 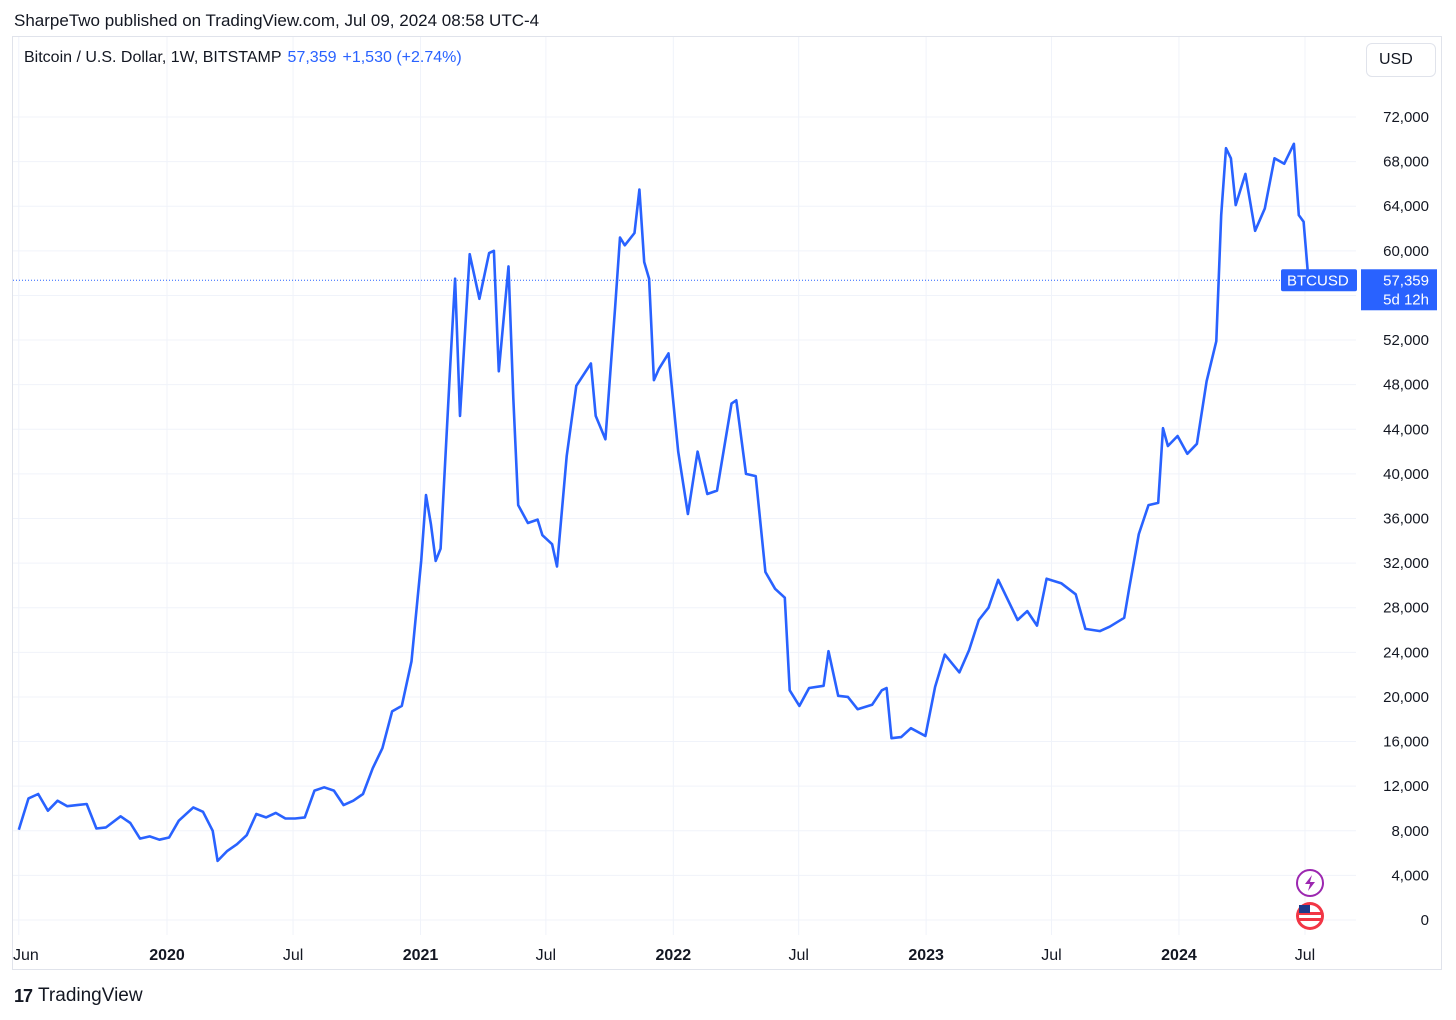 What do you see at coordinates (421, 955) in the screenshot?
I see `x-tick-label: 2021` at bounding box center [421, 955].